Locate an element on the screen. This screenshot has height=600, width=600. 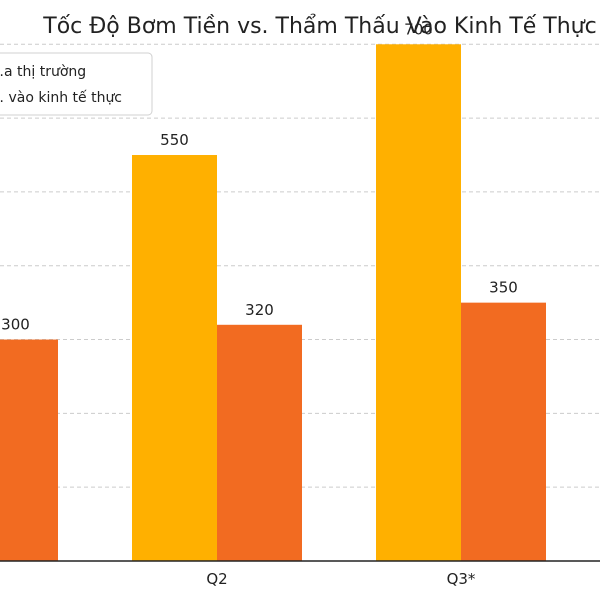
data-label-series-1-Q1: 300 is located at coordinates (15, 325).